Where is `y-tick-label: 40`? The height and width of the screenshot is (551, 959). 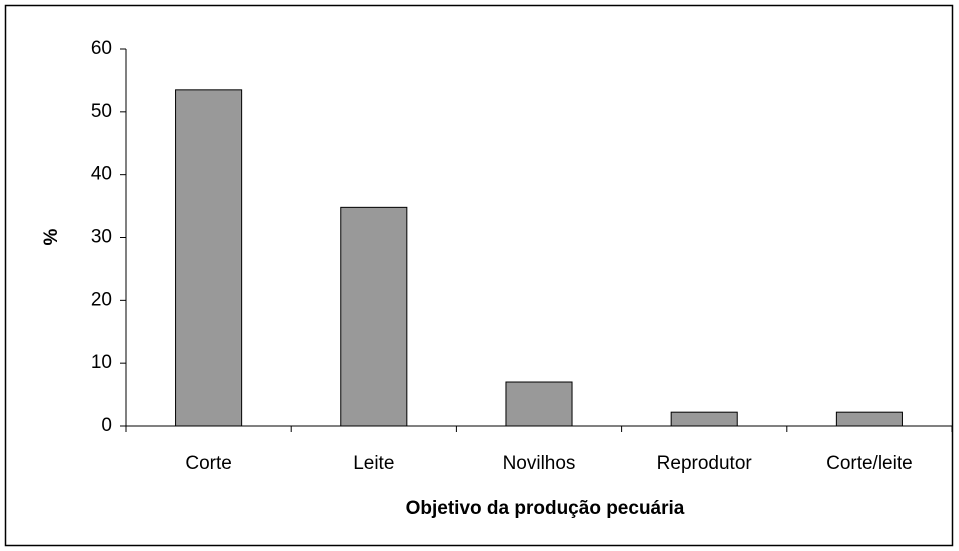
y-tick-label: 40 is located at coordinates (101, 174).